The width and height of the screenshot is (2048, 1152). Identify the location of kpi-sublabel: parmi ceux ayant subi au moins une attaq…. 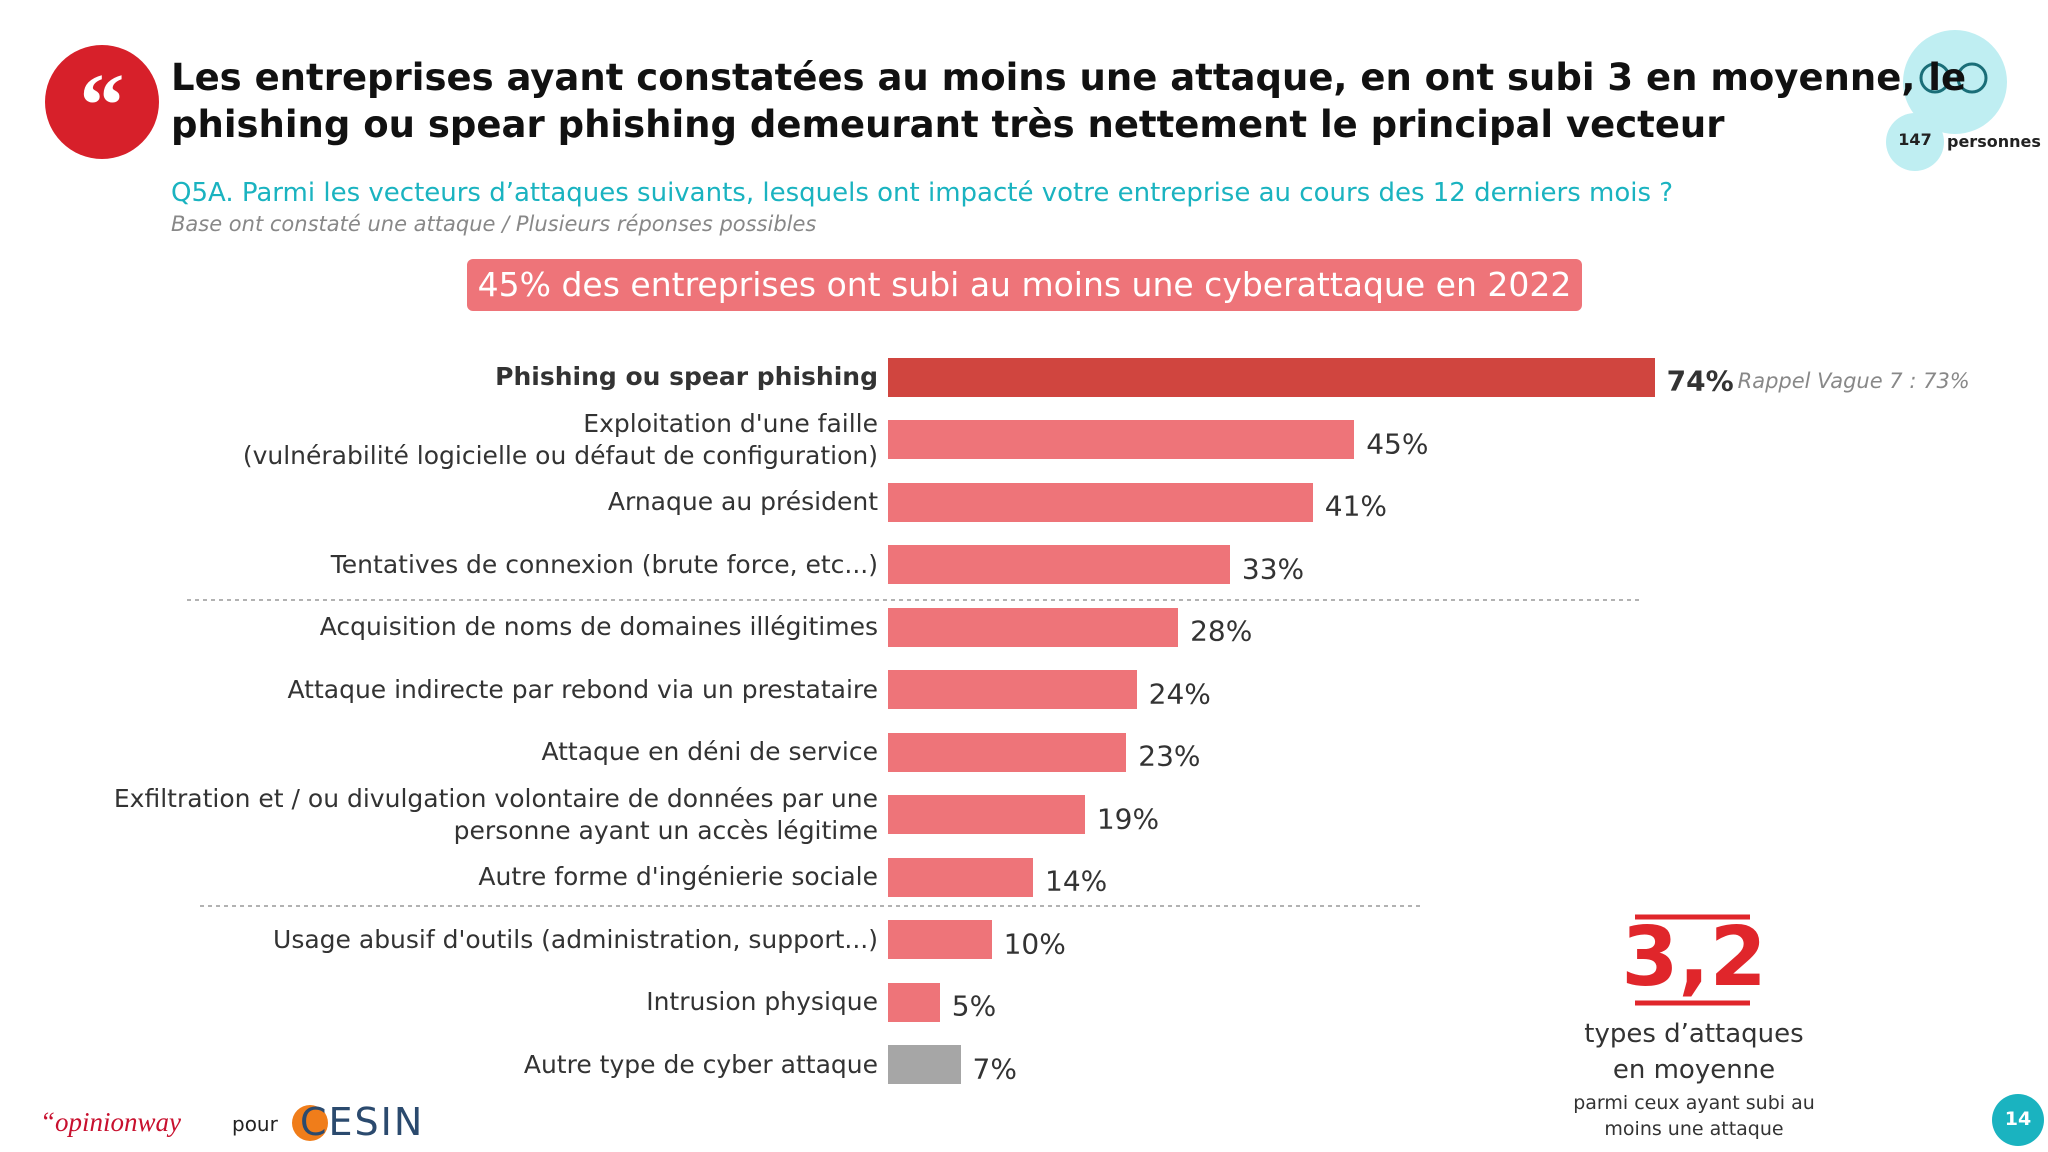
(1694, 1116).